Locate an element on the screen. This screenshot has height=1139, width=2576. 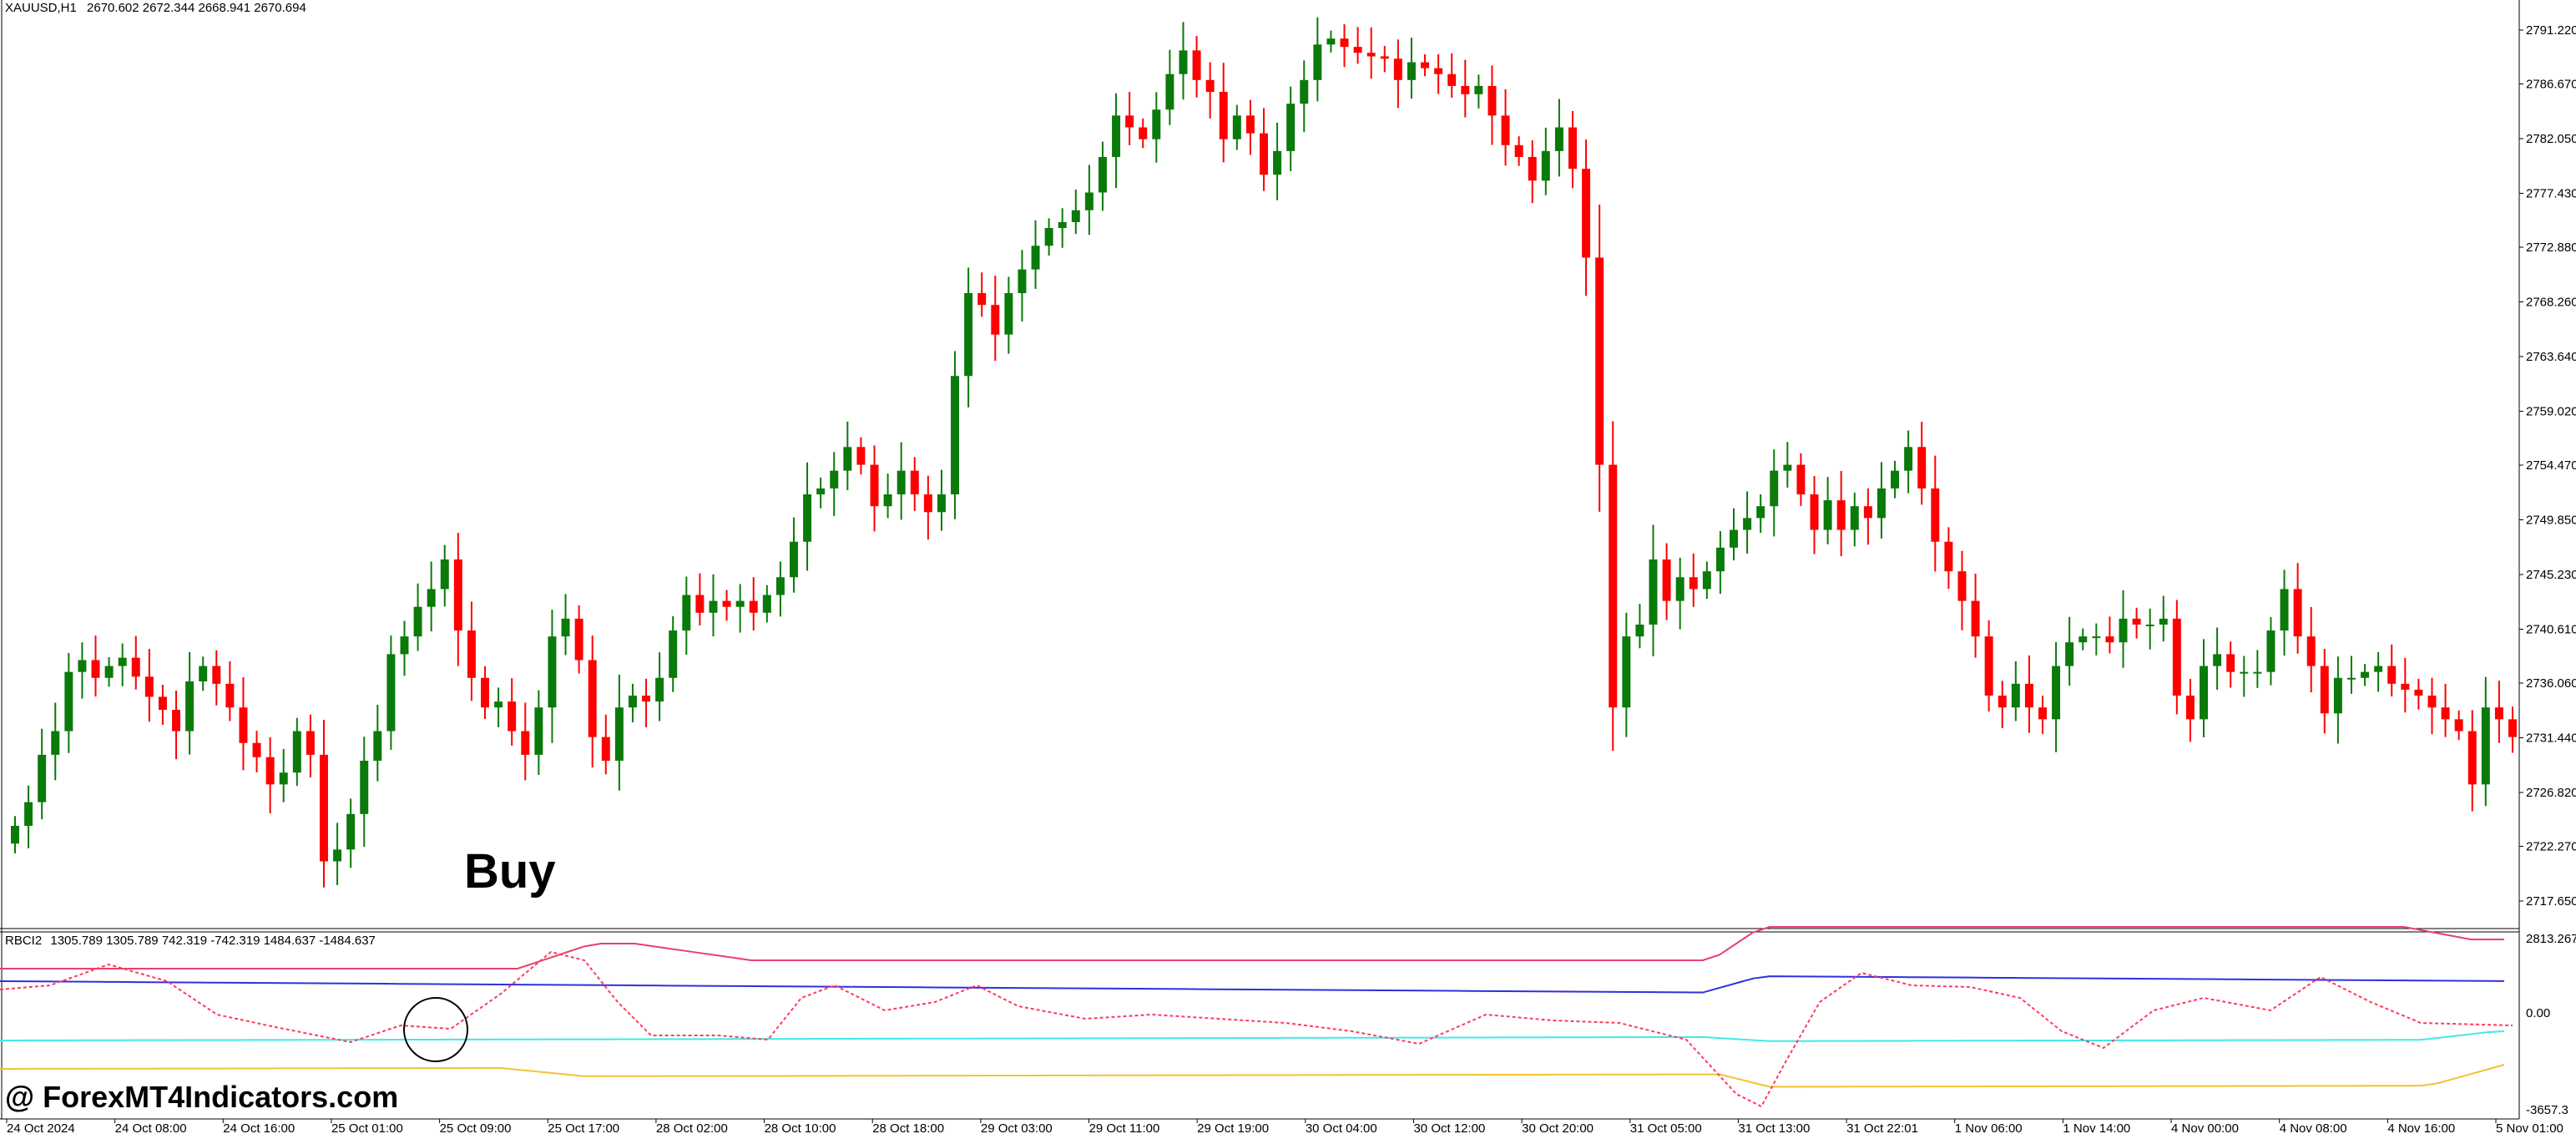
blue-line is located at coordinates (1252, 985).